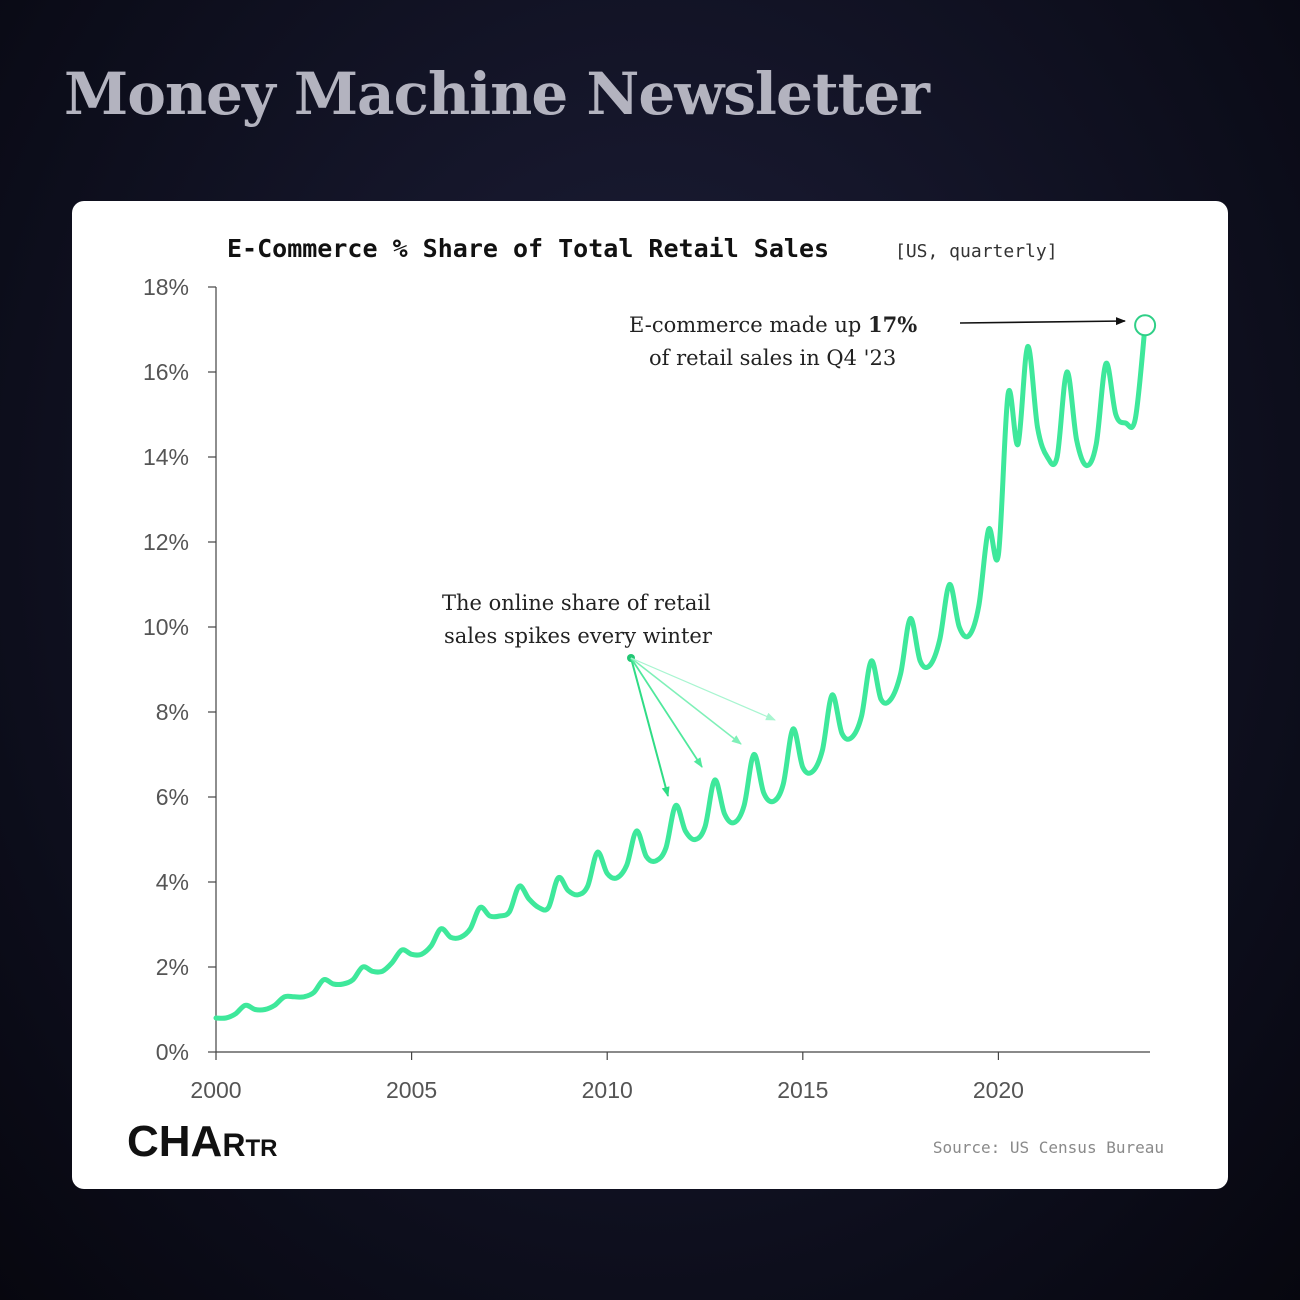 This screenshot has height=1300, width=1300. Describe the element at coordinates (172, 882) in the screenshot. I see `y-tick-label: 4%` at that location.